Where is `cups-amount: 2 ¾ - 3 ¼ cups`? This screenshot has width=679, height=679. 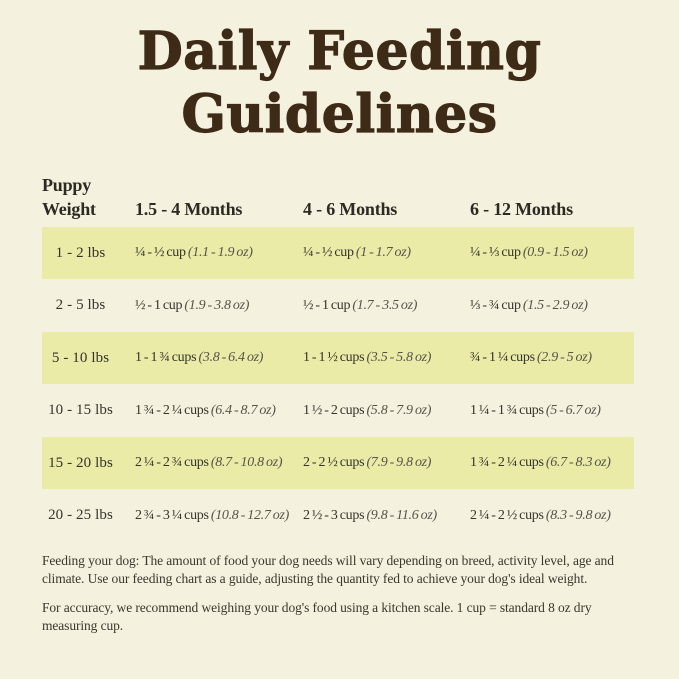
cups-amount: 2 ¾ - 3 ¼ cups is located at coordinates (172, 515).